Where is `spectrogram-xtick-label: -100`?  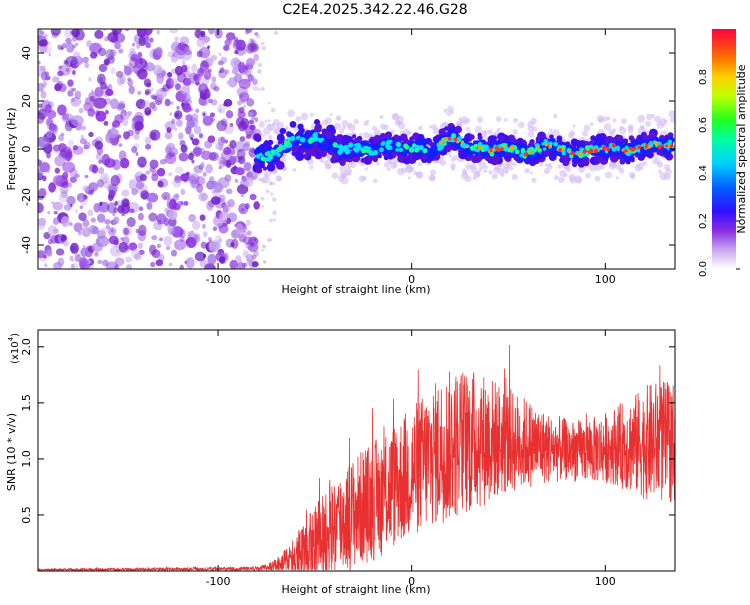 spectrogram-xtick-label: -100 is located at coordinates (218, 279).